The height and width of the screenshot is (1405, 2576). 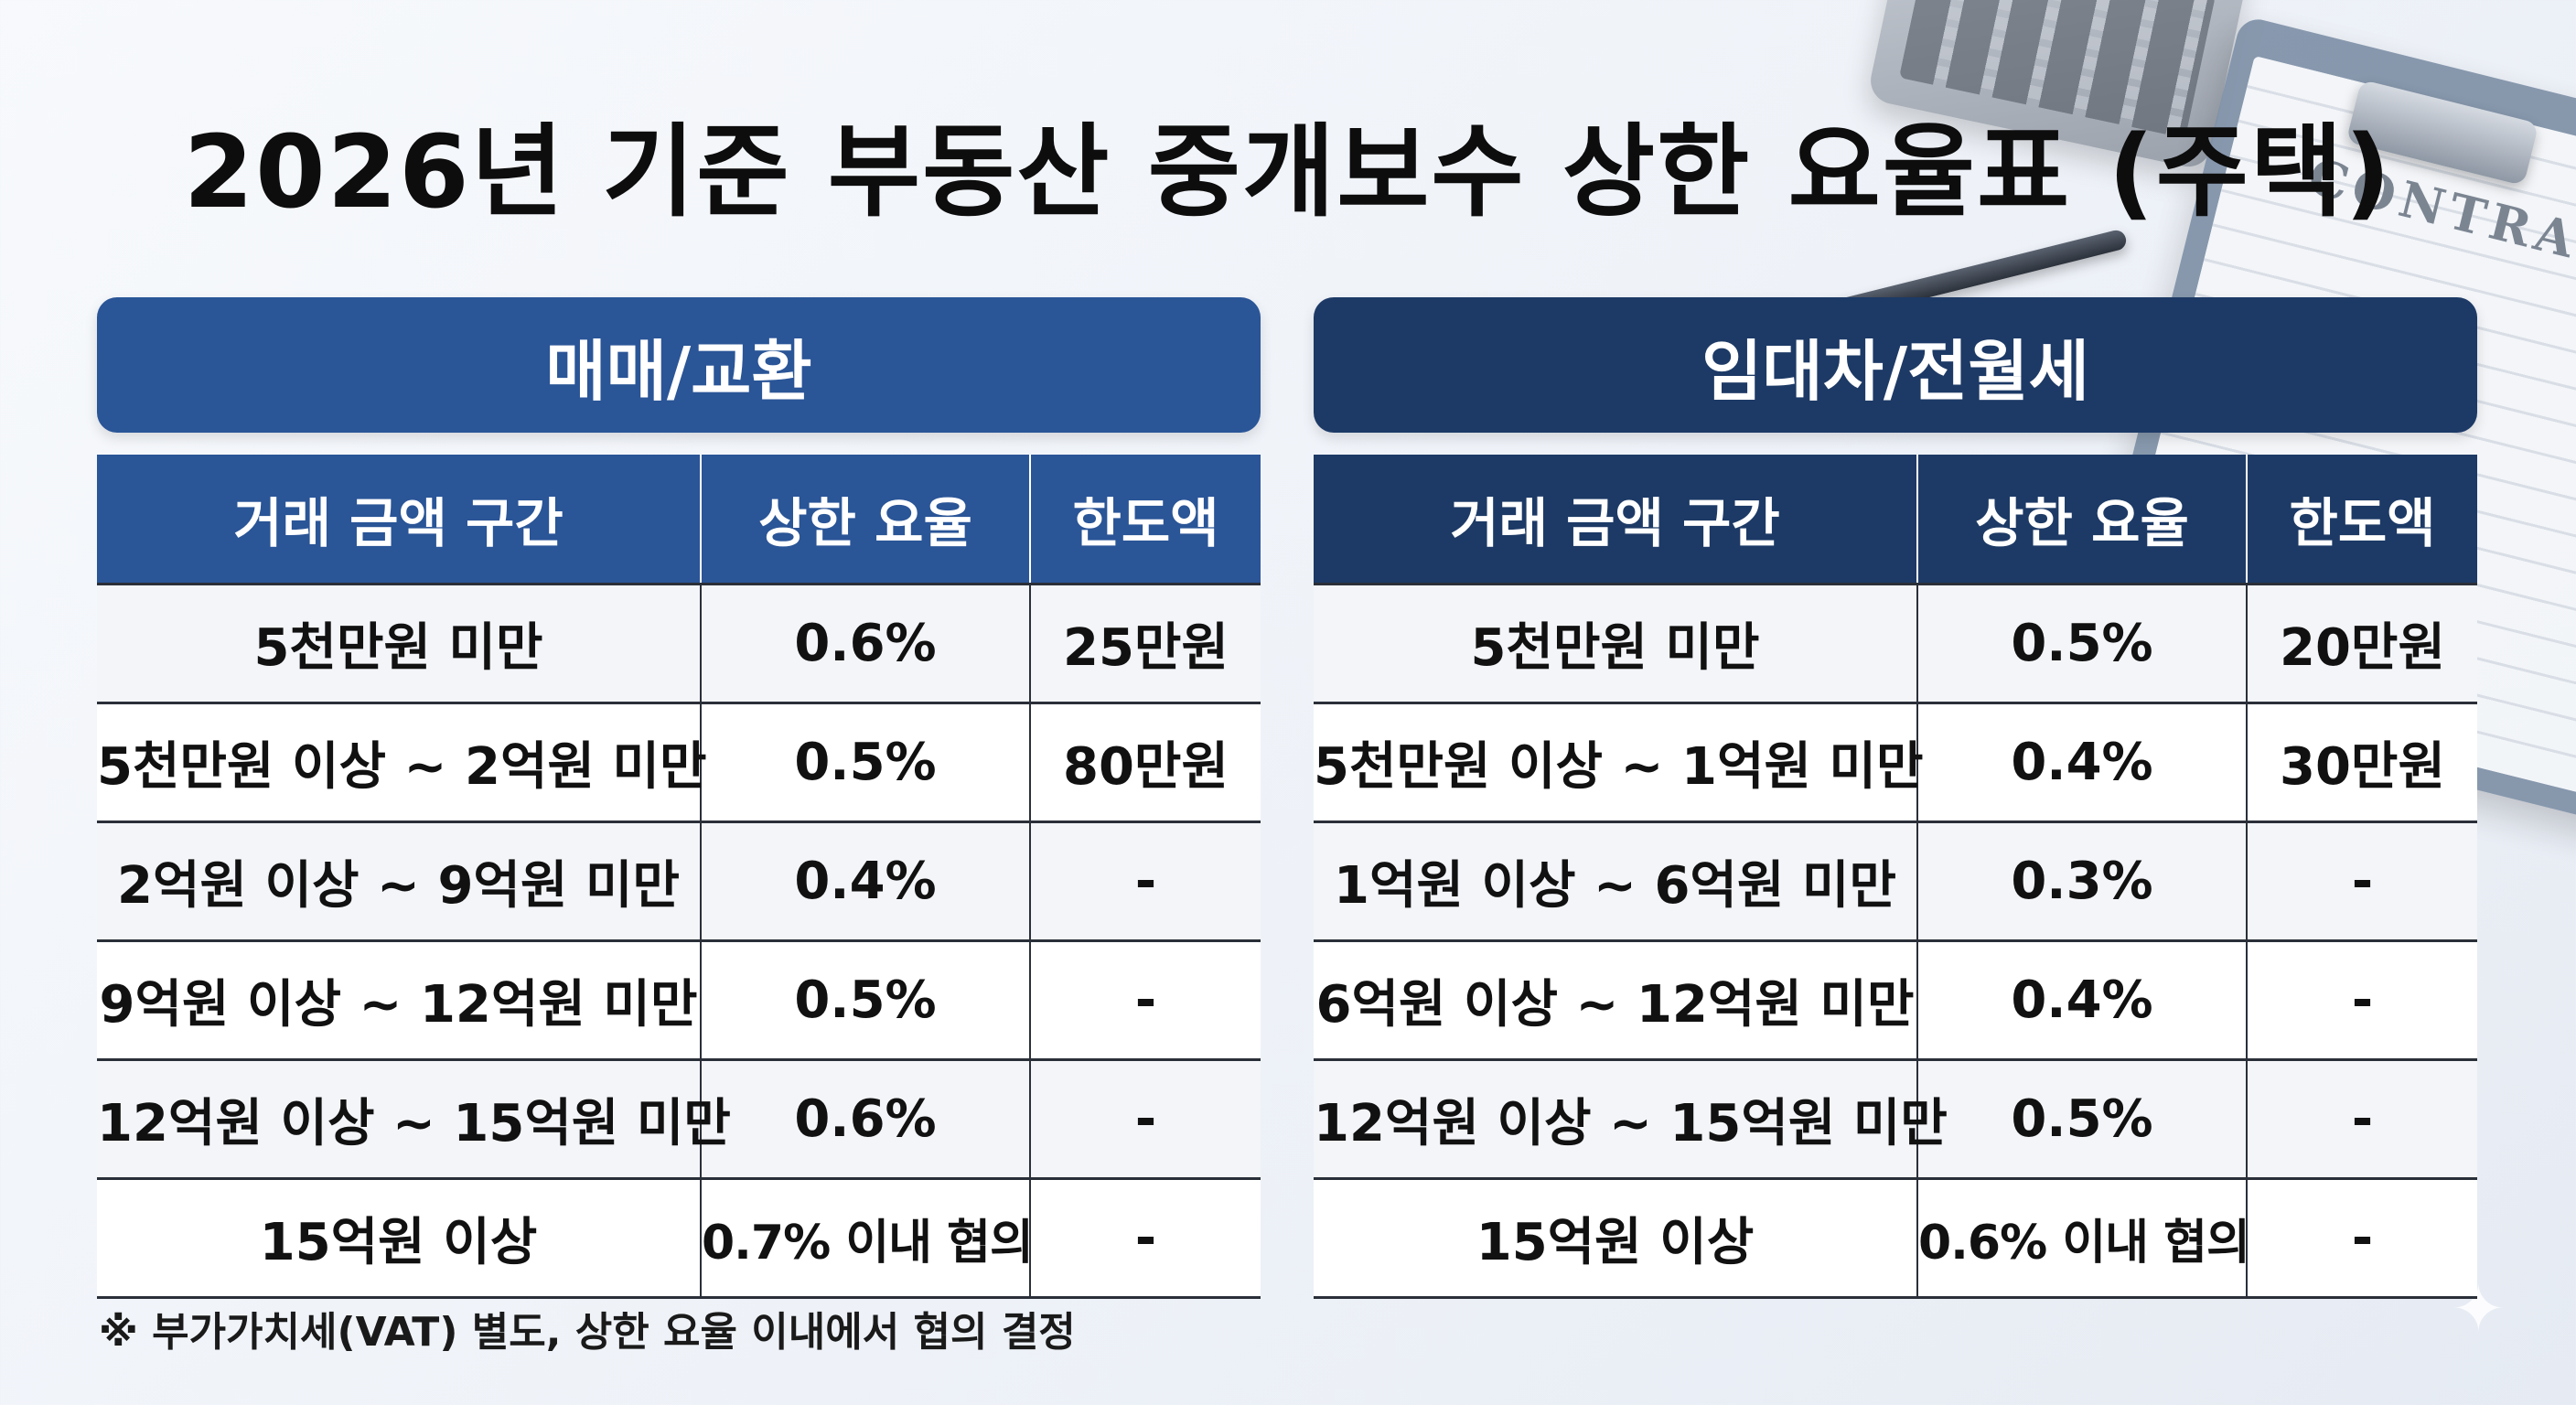 I want to click on table-row: 5천만원 이상 ~ 2억원 미만 0.5% 80만원, so click(x=679, y=762).